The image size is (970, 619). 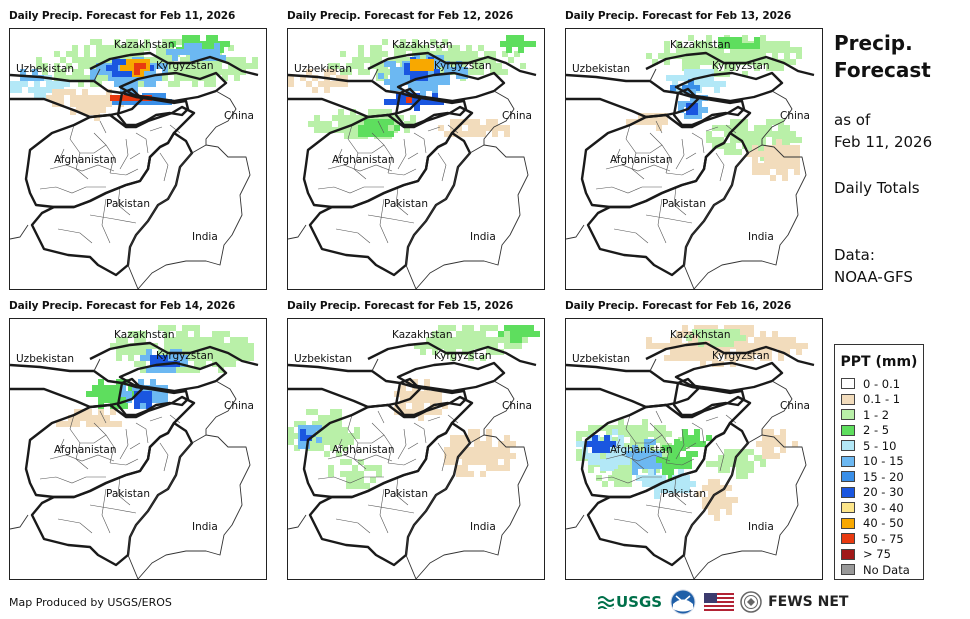 What do you see at coordinates (882, 477) in the screenshot?
I see `legend-row: 15 - 20` at bounding box center [882, 477].